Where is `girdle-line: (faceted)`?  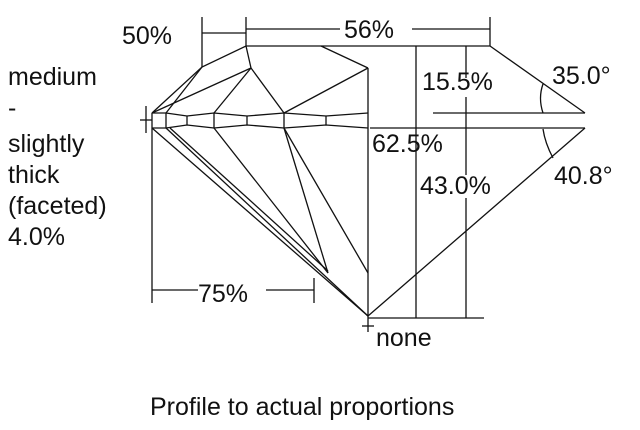
girdle-line: (faceted) is located at coordinates (57, 206).